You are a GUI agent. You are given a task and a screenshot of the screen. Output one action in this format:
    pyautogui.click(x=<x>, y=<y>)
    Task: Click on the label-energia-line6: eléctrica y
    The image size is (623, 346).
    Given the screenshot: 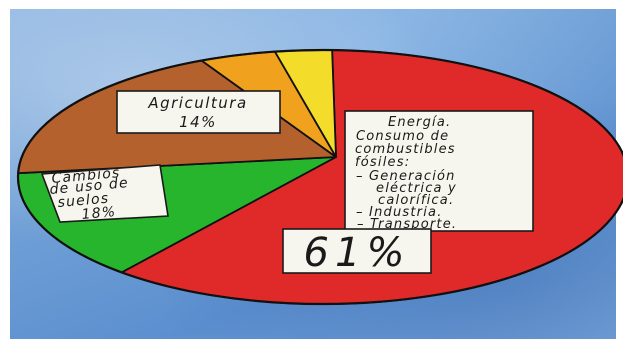 What is the action you would take?
    pyautogui.click(x=416, y=188)
    